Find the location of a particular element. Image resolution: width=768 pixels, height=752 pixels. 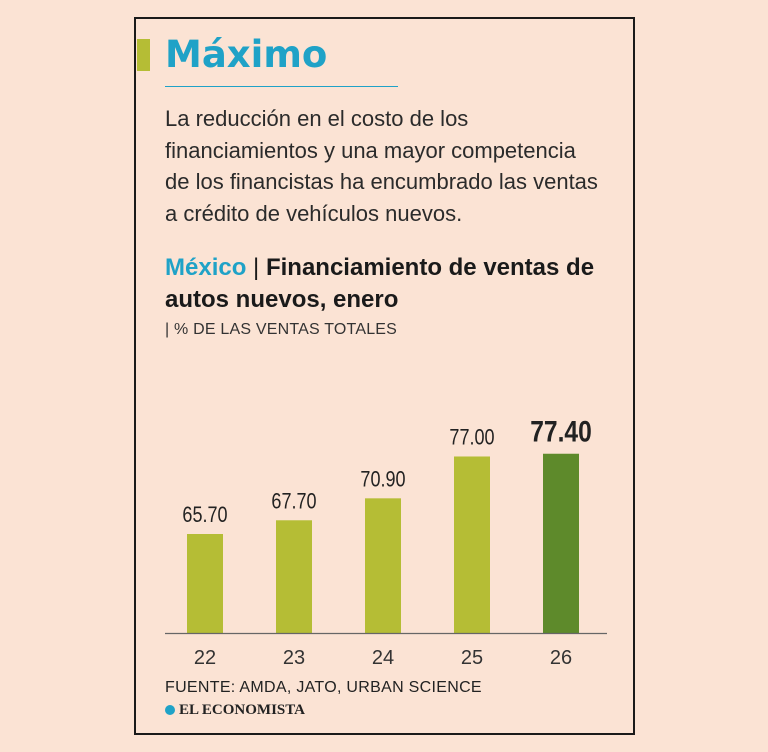

value-labels-group: 65.70 67.70 70.90 77.00 77.40 is located at coordinates (386, 470).